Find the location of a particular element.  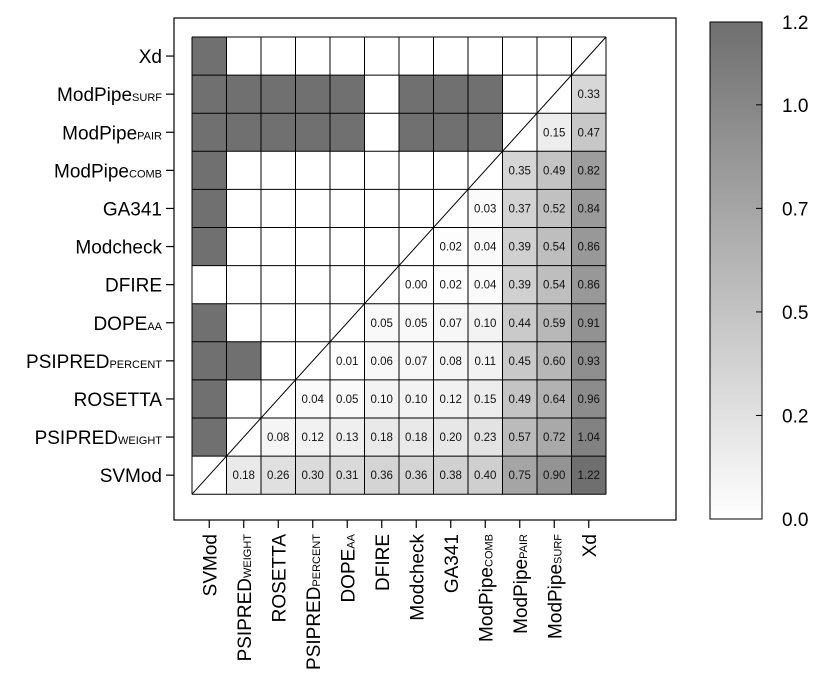

cell-value: 0.12 is located at coordinates (451, 400).